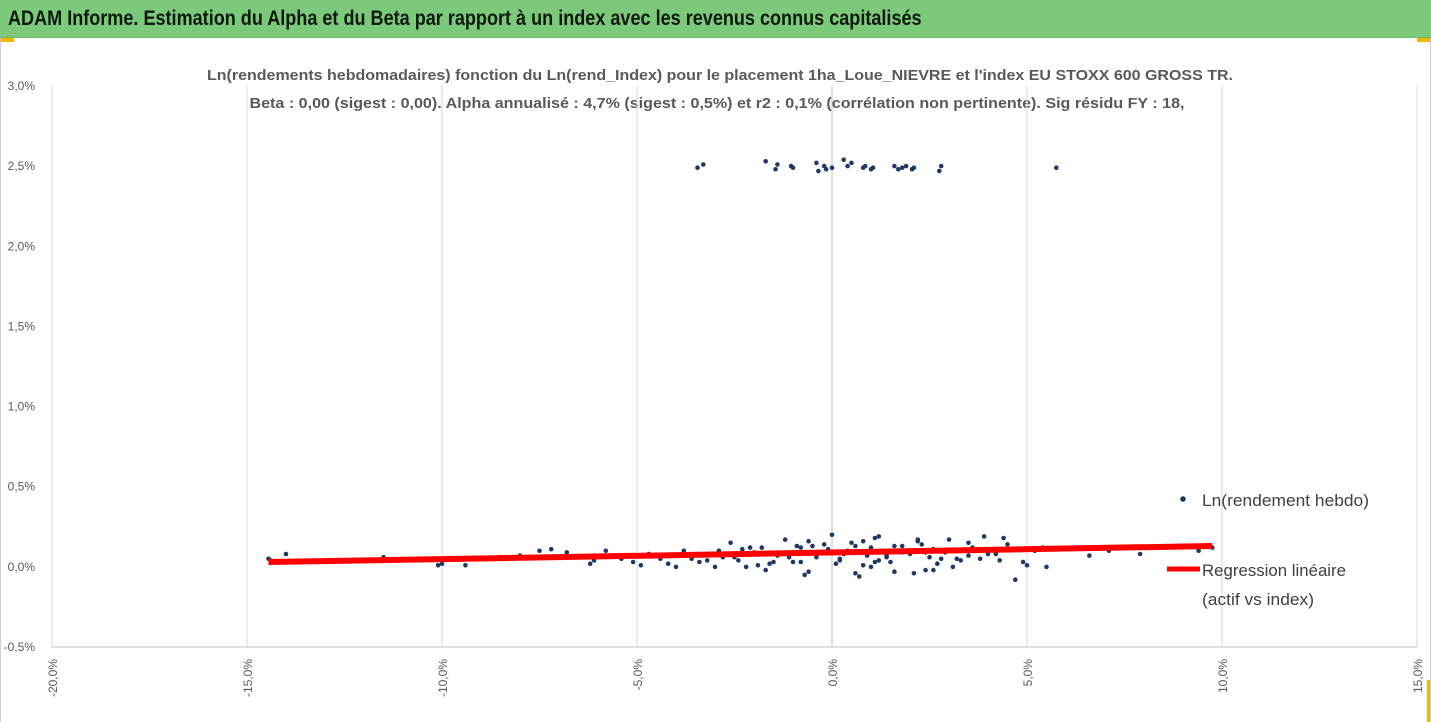  What do you see at coordinates (1429, 701) in the screenshot?
I see `corner-accent-bottom-right` at bounding box center [1429, 701].